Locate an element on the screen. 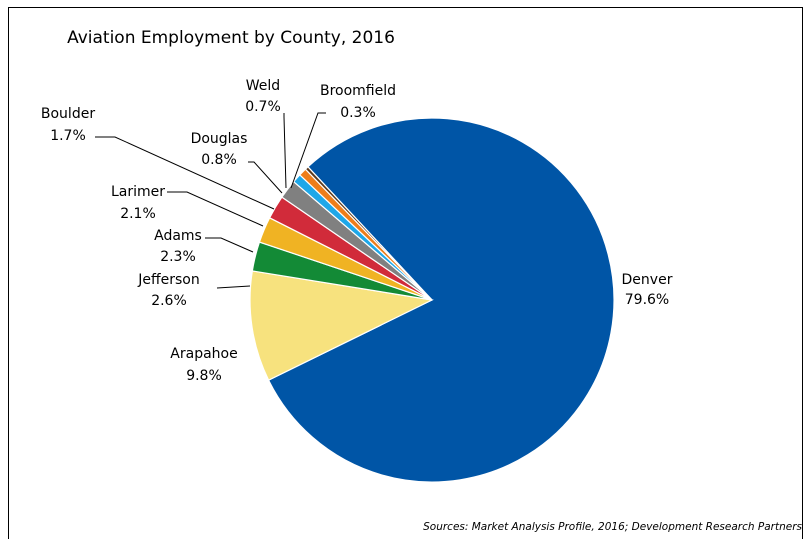 This screenshot has height=540, width=805. slice-broomfield is located at coordinates (368, 233).